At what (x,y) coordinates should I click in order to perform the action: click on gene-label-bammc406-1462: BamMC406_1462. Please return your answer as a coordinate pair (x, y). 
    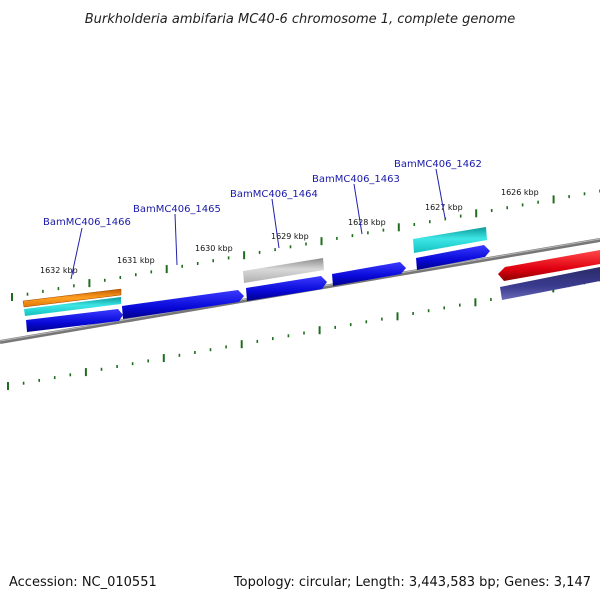
    Looking at the image, I should click on (438, 164).